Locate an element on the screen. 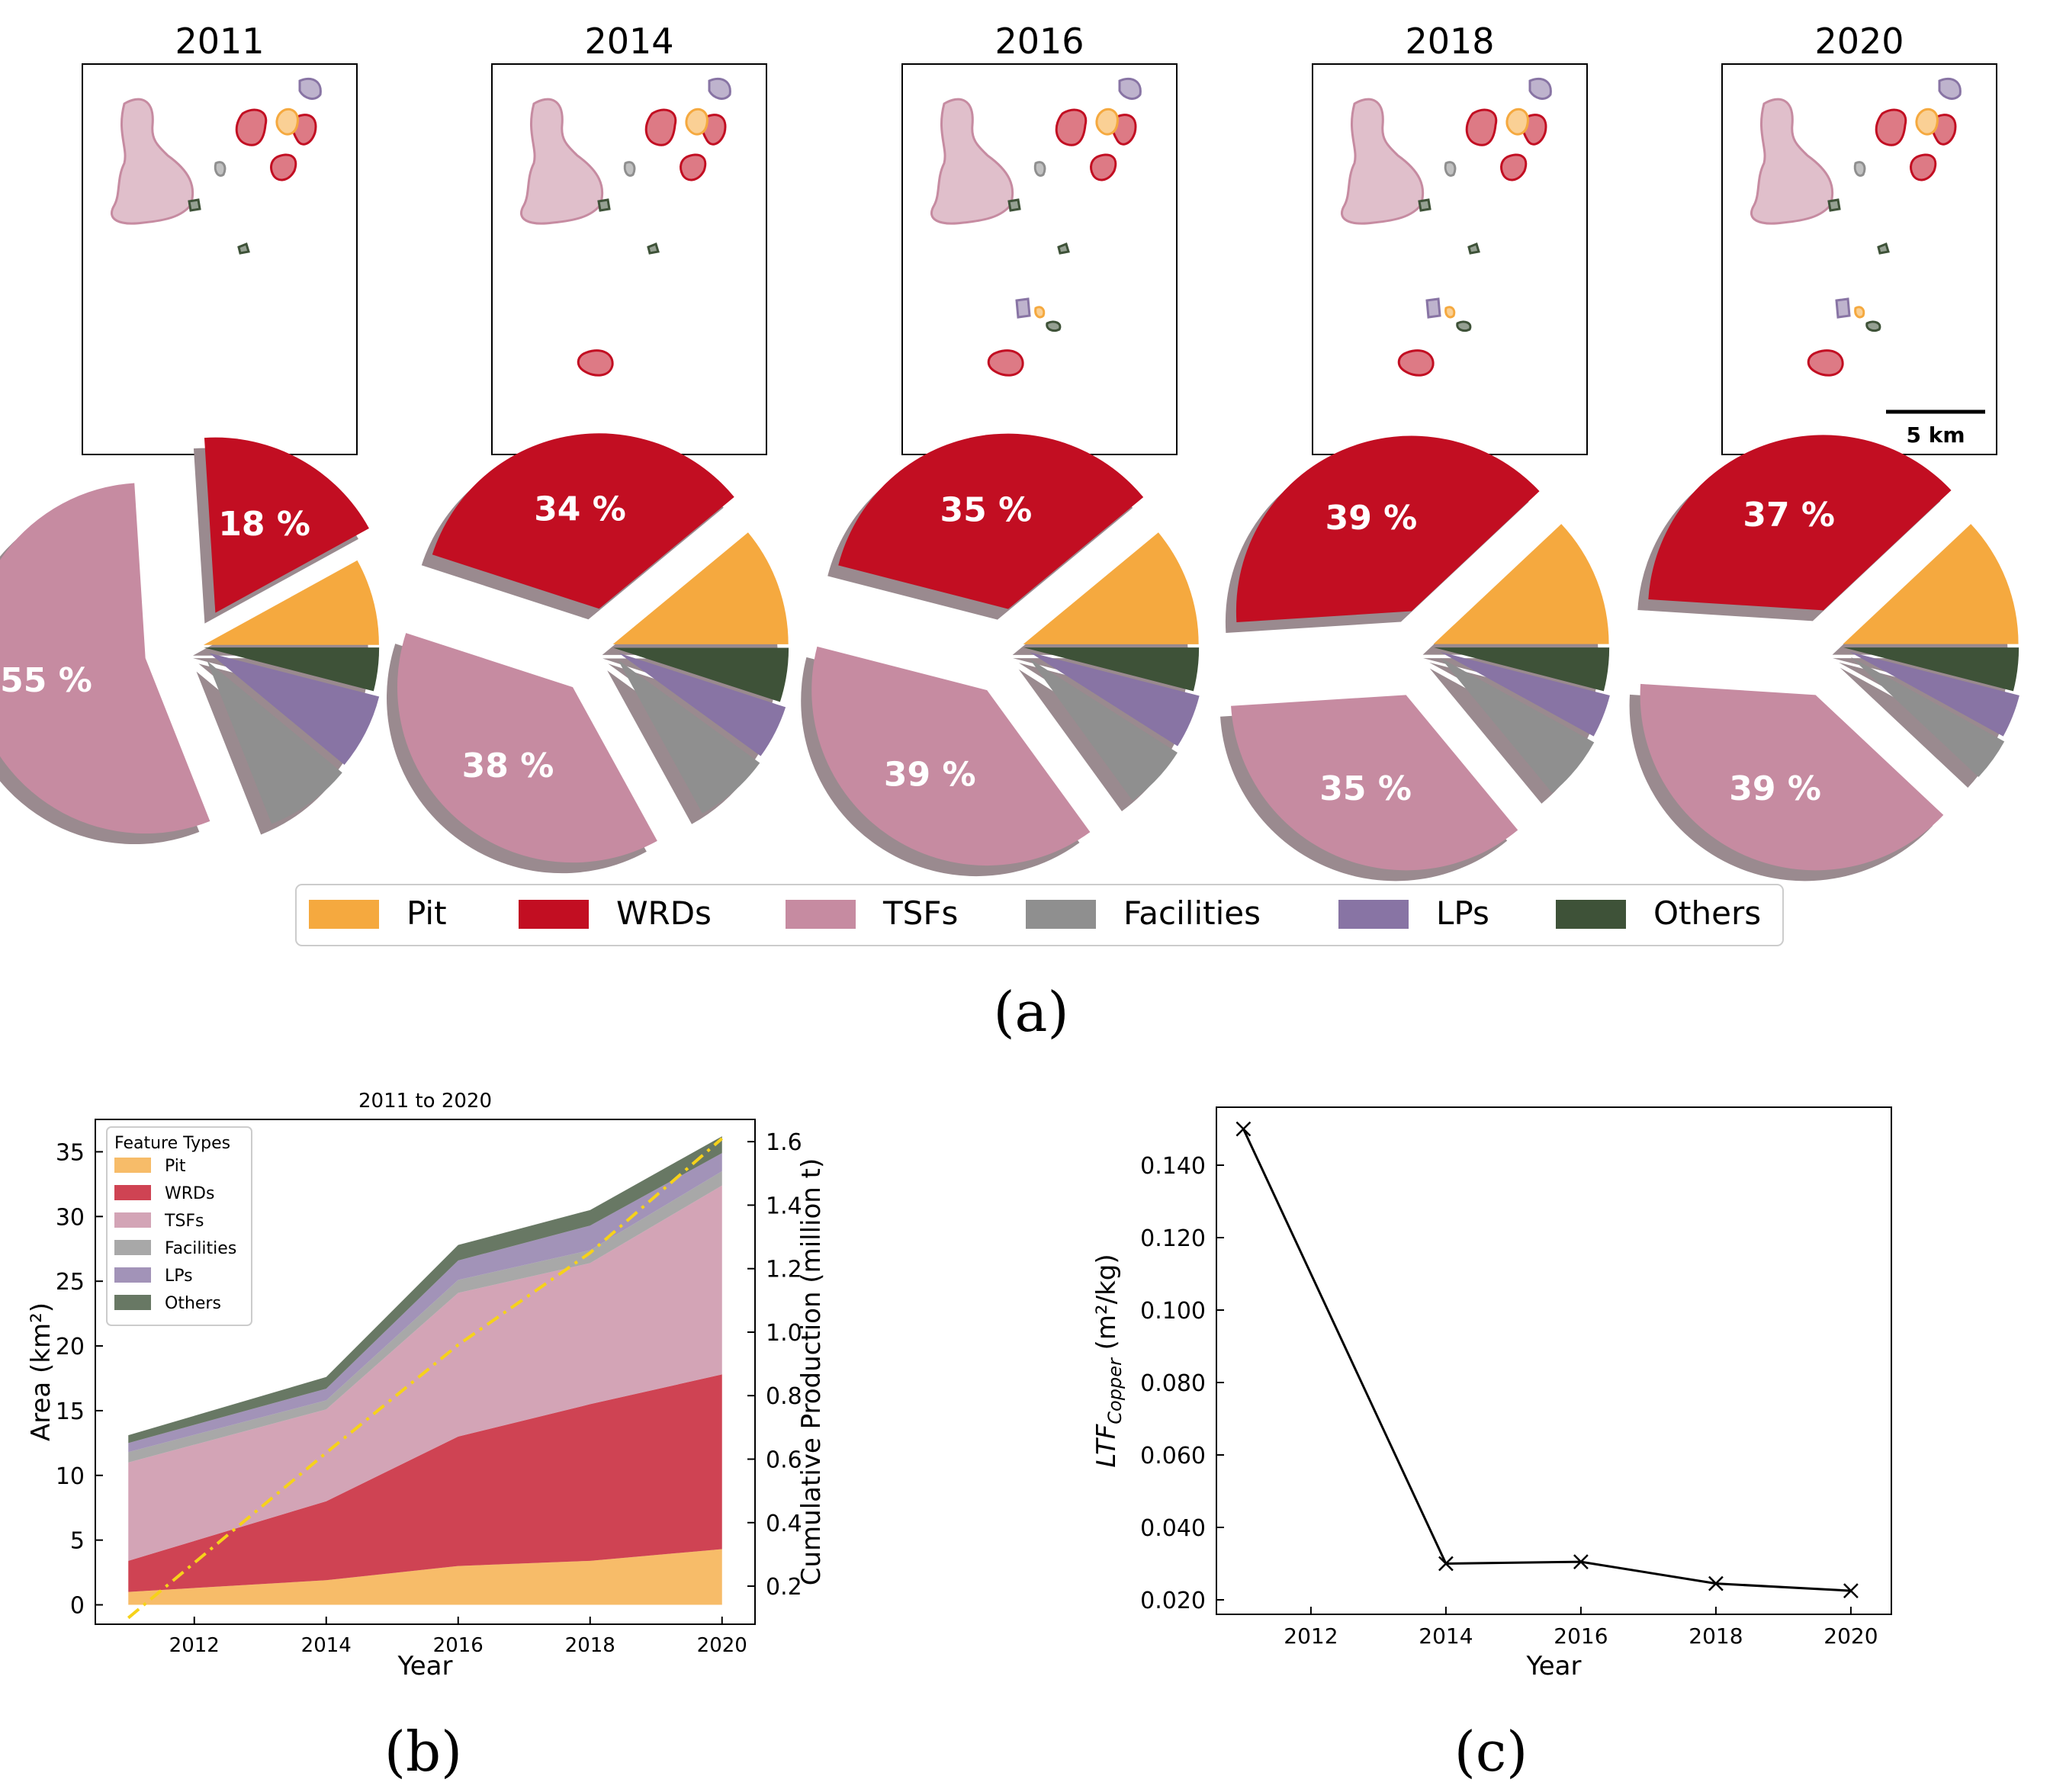 The height and width of the screenshot is (1792, 2050). pie: 18 % 55 % is located at coordinates (190, 641).